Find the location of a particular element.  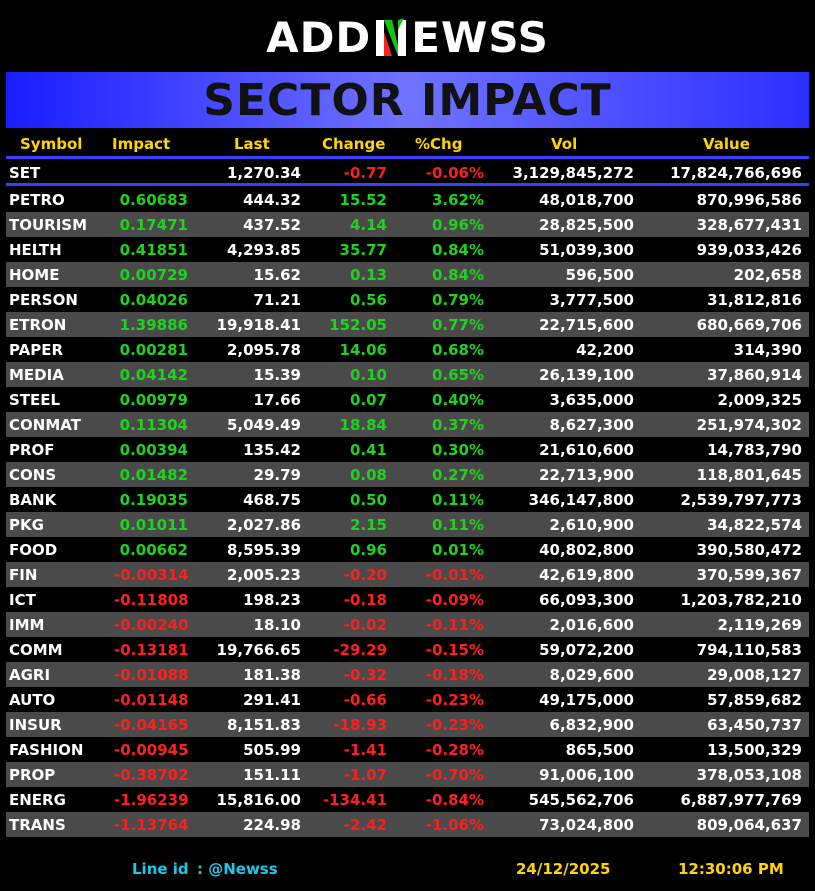

row-pct-change: -1.06% is located at coordinates (454, 825).